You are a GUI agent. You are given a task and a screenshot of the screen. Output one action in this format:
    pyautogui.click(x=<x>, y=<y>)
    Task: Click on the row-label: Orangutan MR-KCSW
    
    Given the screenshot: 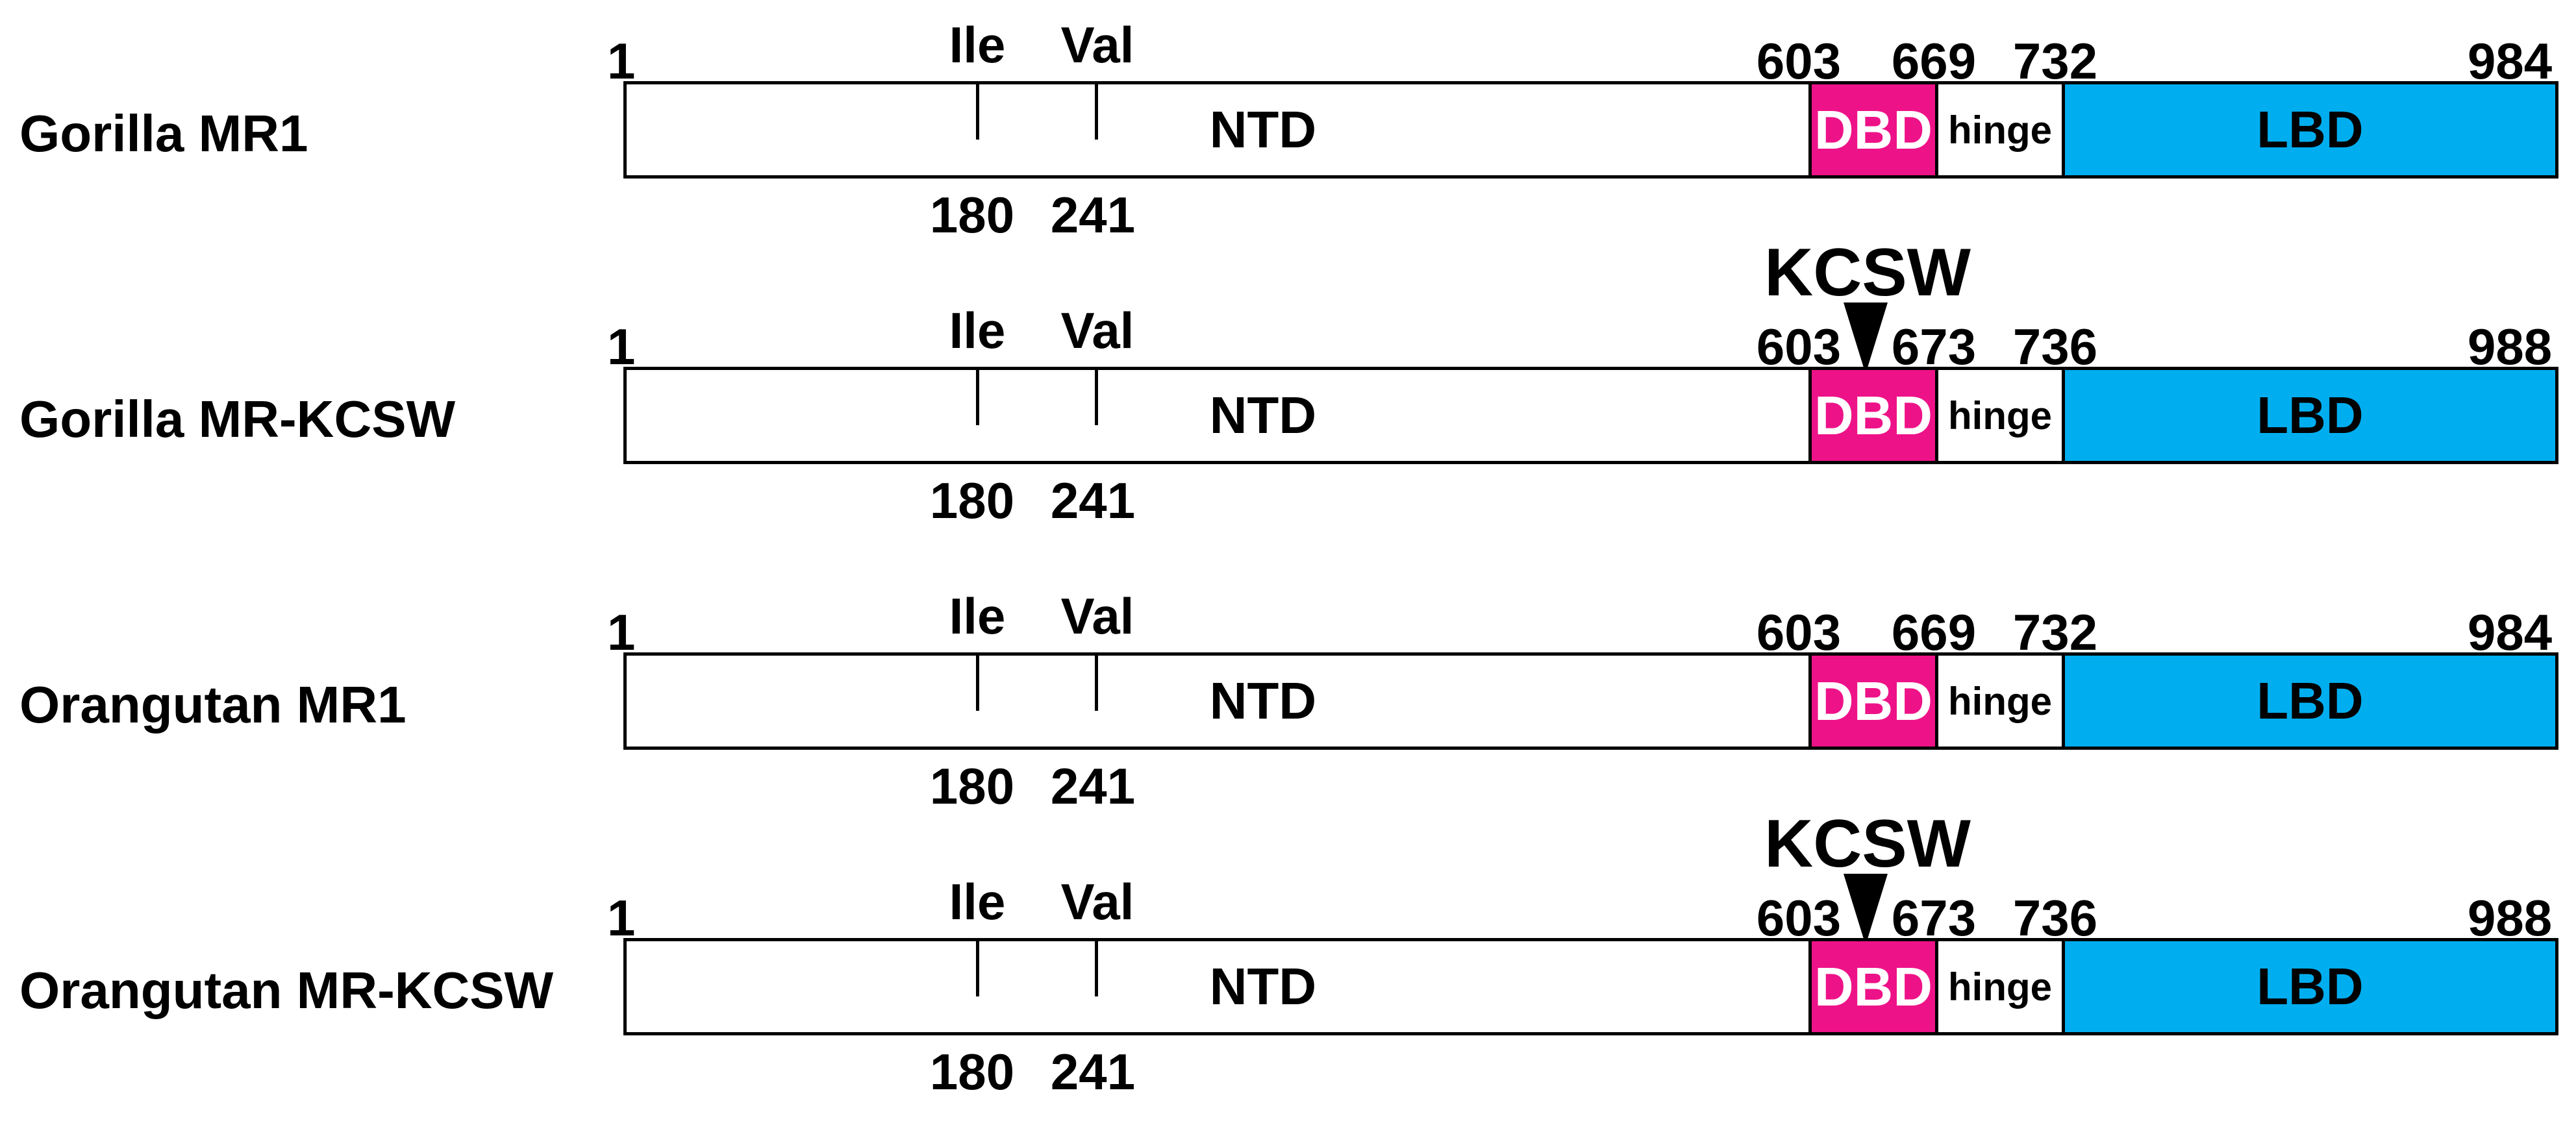 What is the action you would take?
    pyautogui.click(x=286, y=990)
    